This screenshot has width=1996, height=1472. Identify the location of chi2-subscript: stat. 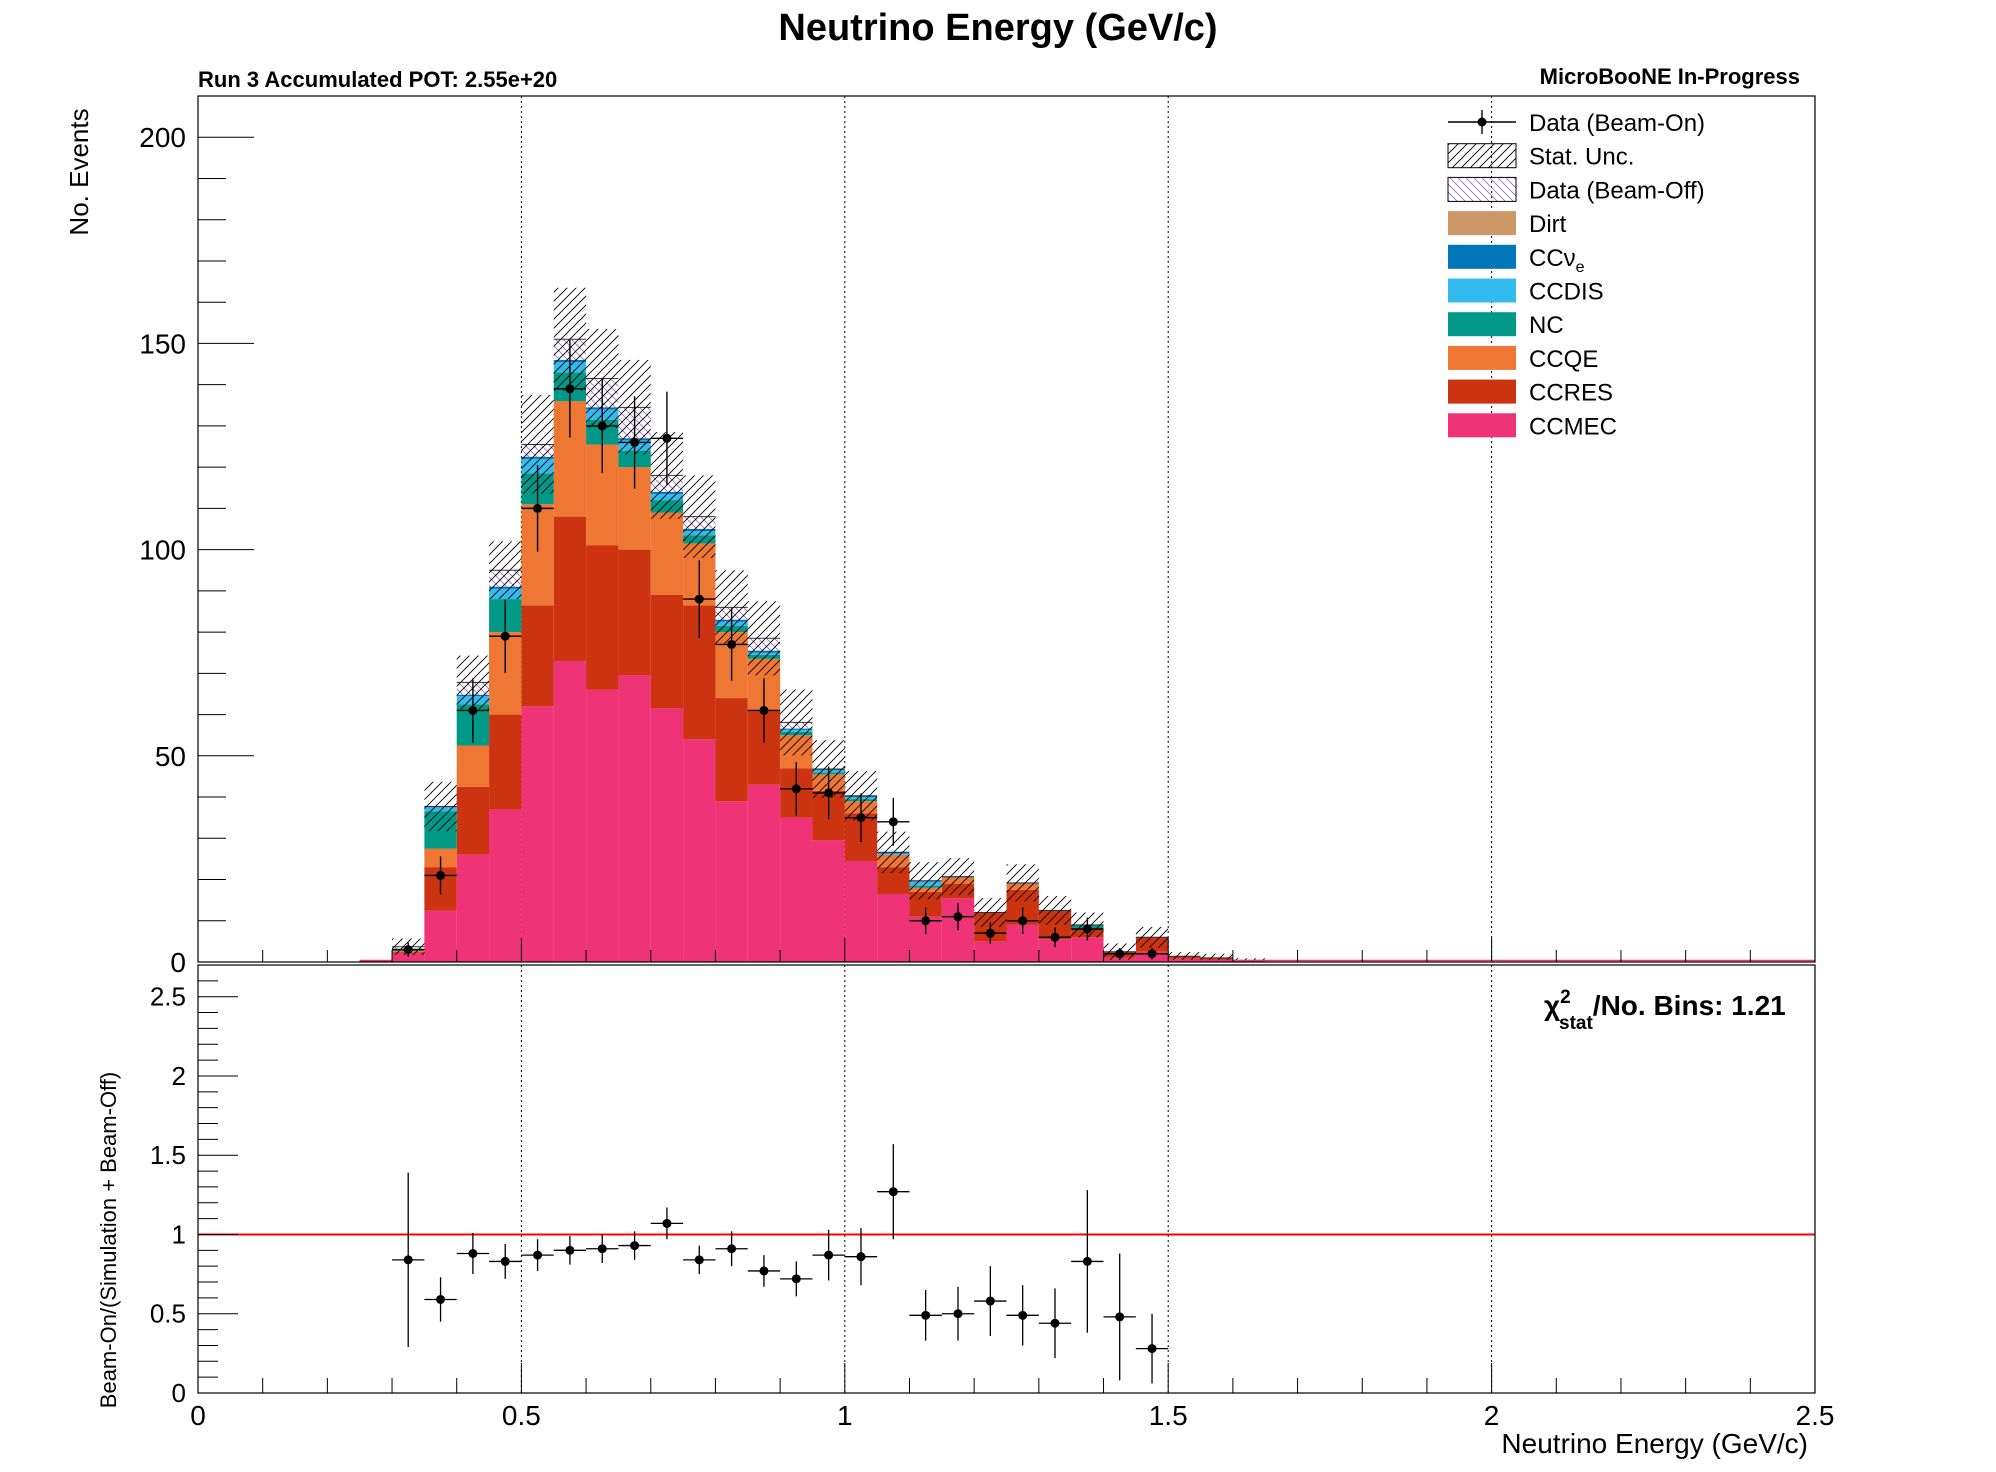
(1576, 1023).